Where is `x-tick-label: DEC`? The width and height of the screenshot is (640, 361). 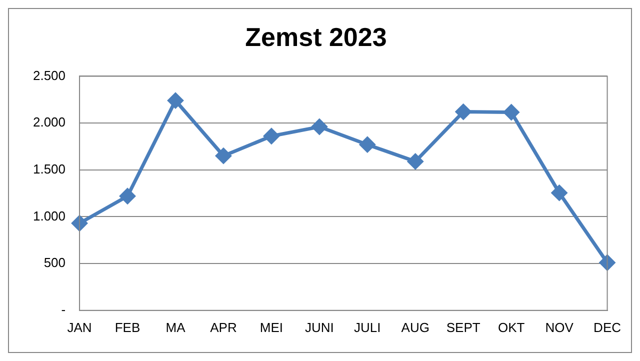
x-tick-label: DEC is located at coordinates (608, 327).